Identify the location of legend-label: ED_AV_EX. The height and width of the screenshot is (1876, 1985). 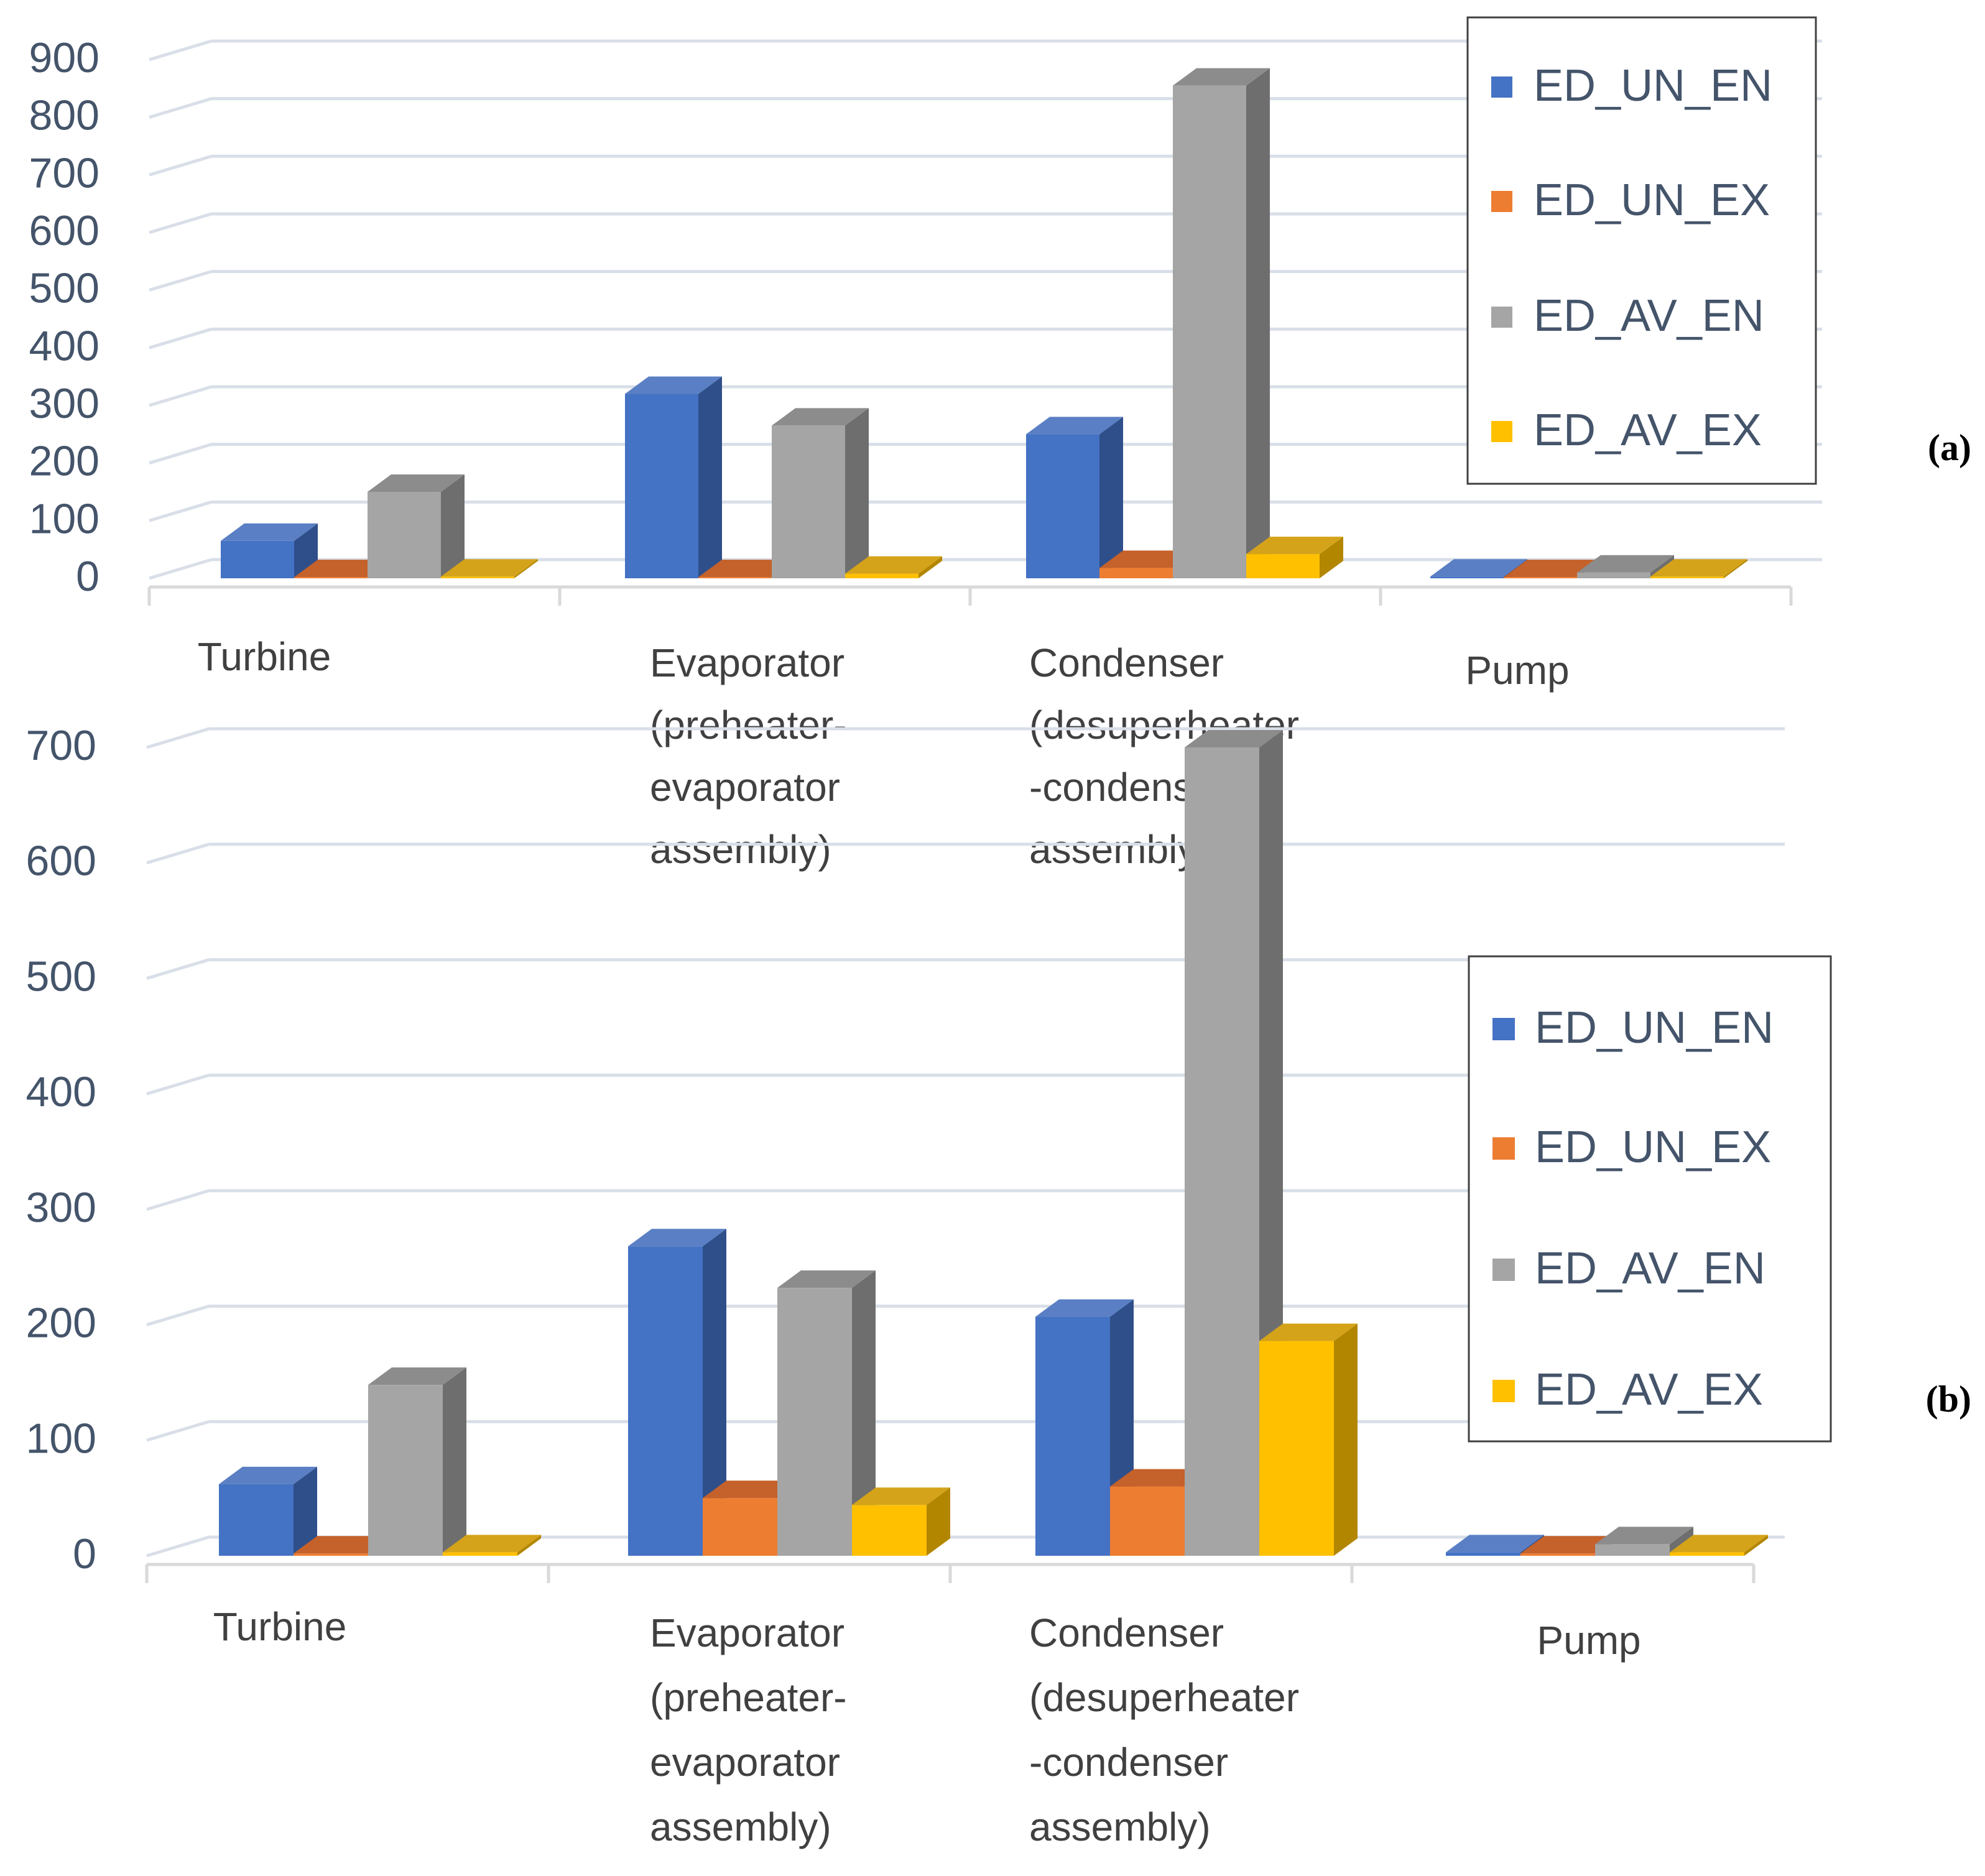
(1648, 430).